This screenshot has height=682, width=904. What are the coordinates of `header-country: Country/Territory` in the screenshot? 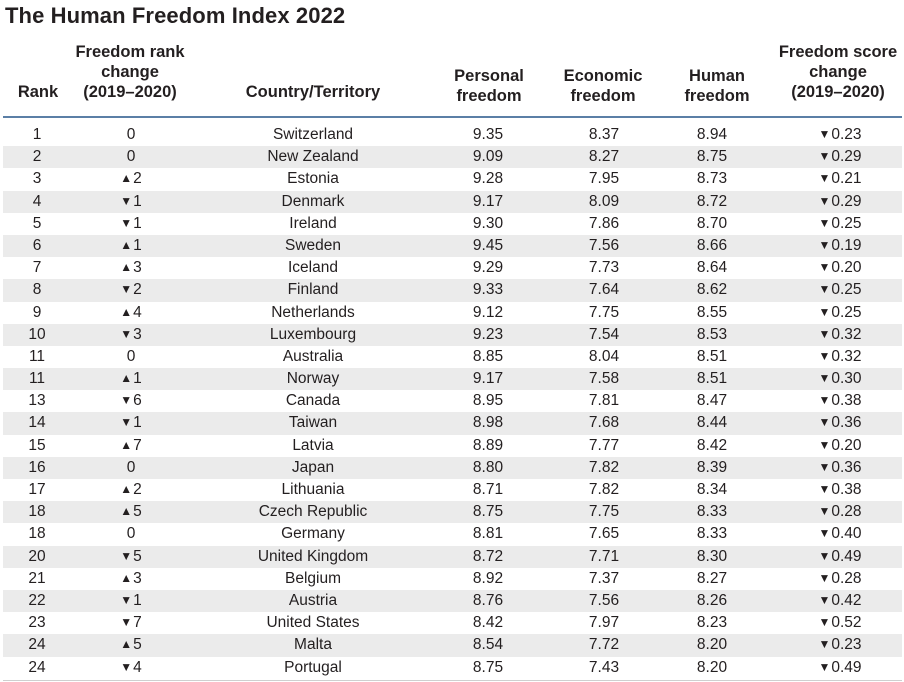 It's located at (313, 92).